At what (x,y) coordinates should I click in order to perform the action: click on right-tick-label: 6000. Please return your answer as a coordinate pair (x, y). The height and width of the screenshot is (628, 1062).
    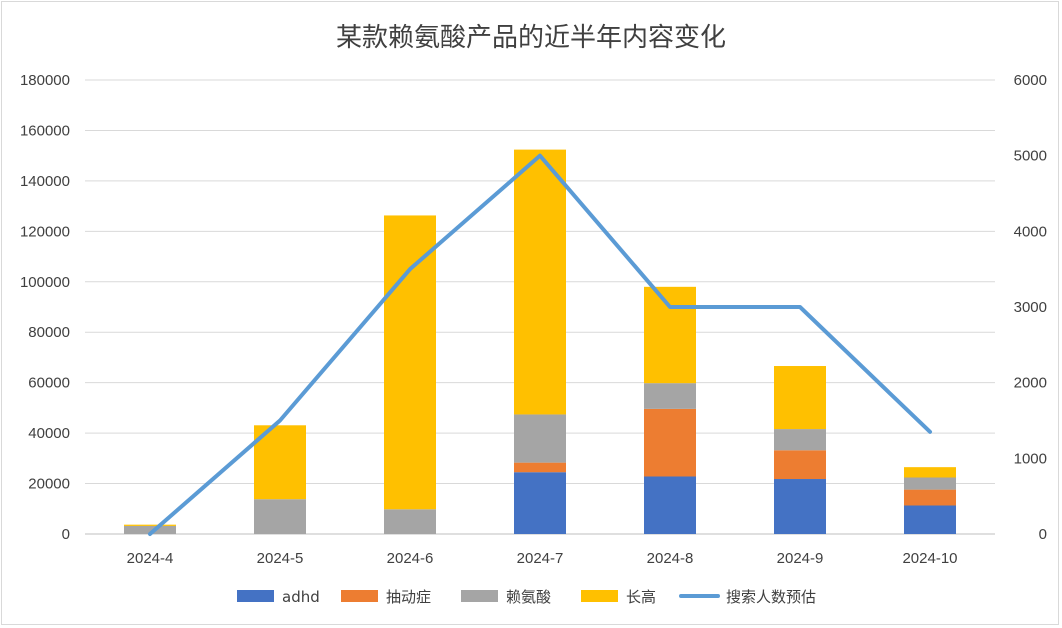
    Looking at the image, I should click on (1030, 80).